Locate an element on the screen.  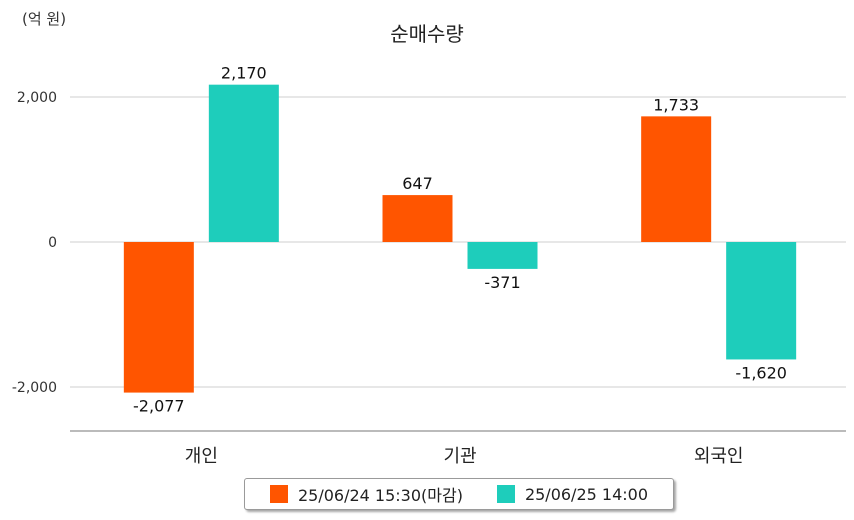
x-tick-label: 기관 is located at coordinates (459, 456).